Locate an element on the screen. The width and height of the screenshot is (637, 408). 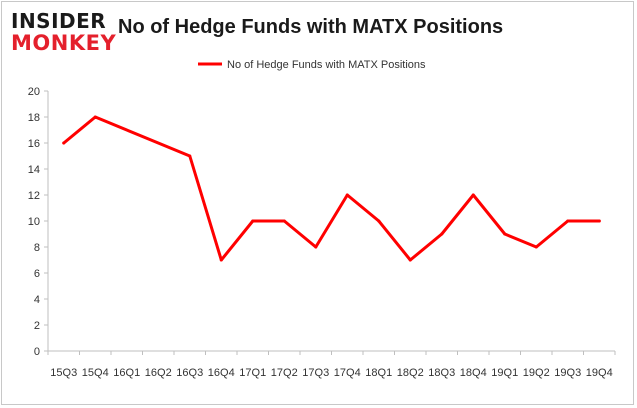
y-tick-label: 16 is located at coordinates (34, 144).